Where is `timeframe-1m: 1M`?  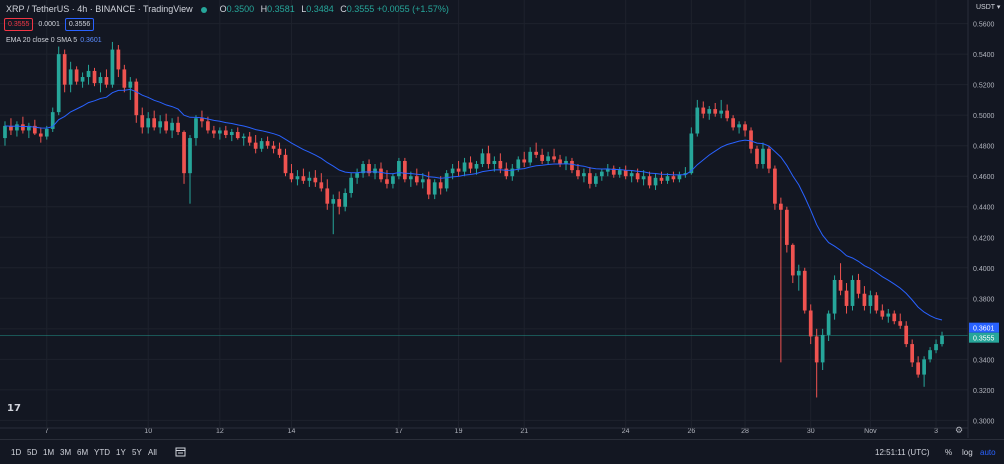
timeframe-1m: 1M is located at coordinates (49, 452).